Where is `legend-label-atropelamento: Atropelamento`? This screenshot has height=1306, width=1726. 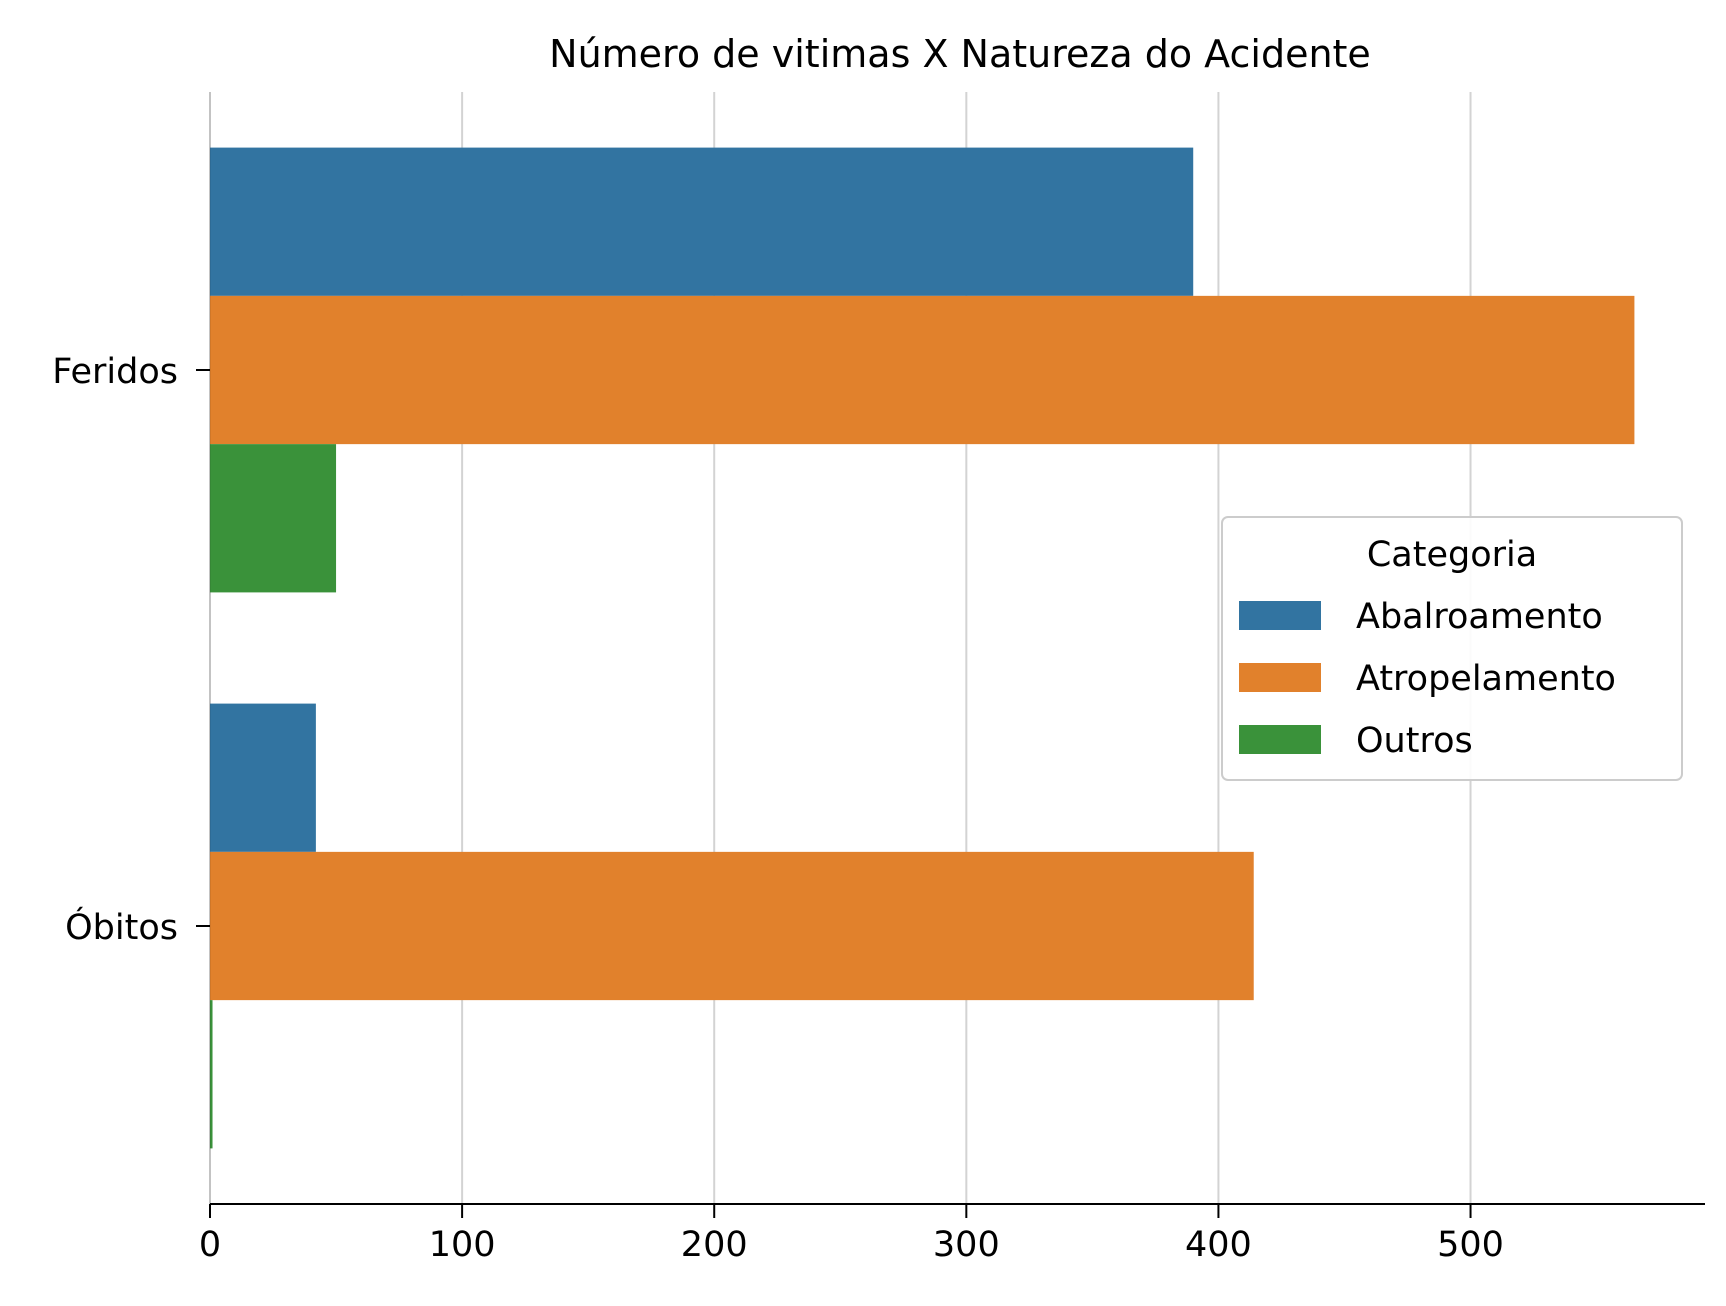 legend-label-atropelamento: Atropelamento is located at coordinates (1486, 679).